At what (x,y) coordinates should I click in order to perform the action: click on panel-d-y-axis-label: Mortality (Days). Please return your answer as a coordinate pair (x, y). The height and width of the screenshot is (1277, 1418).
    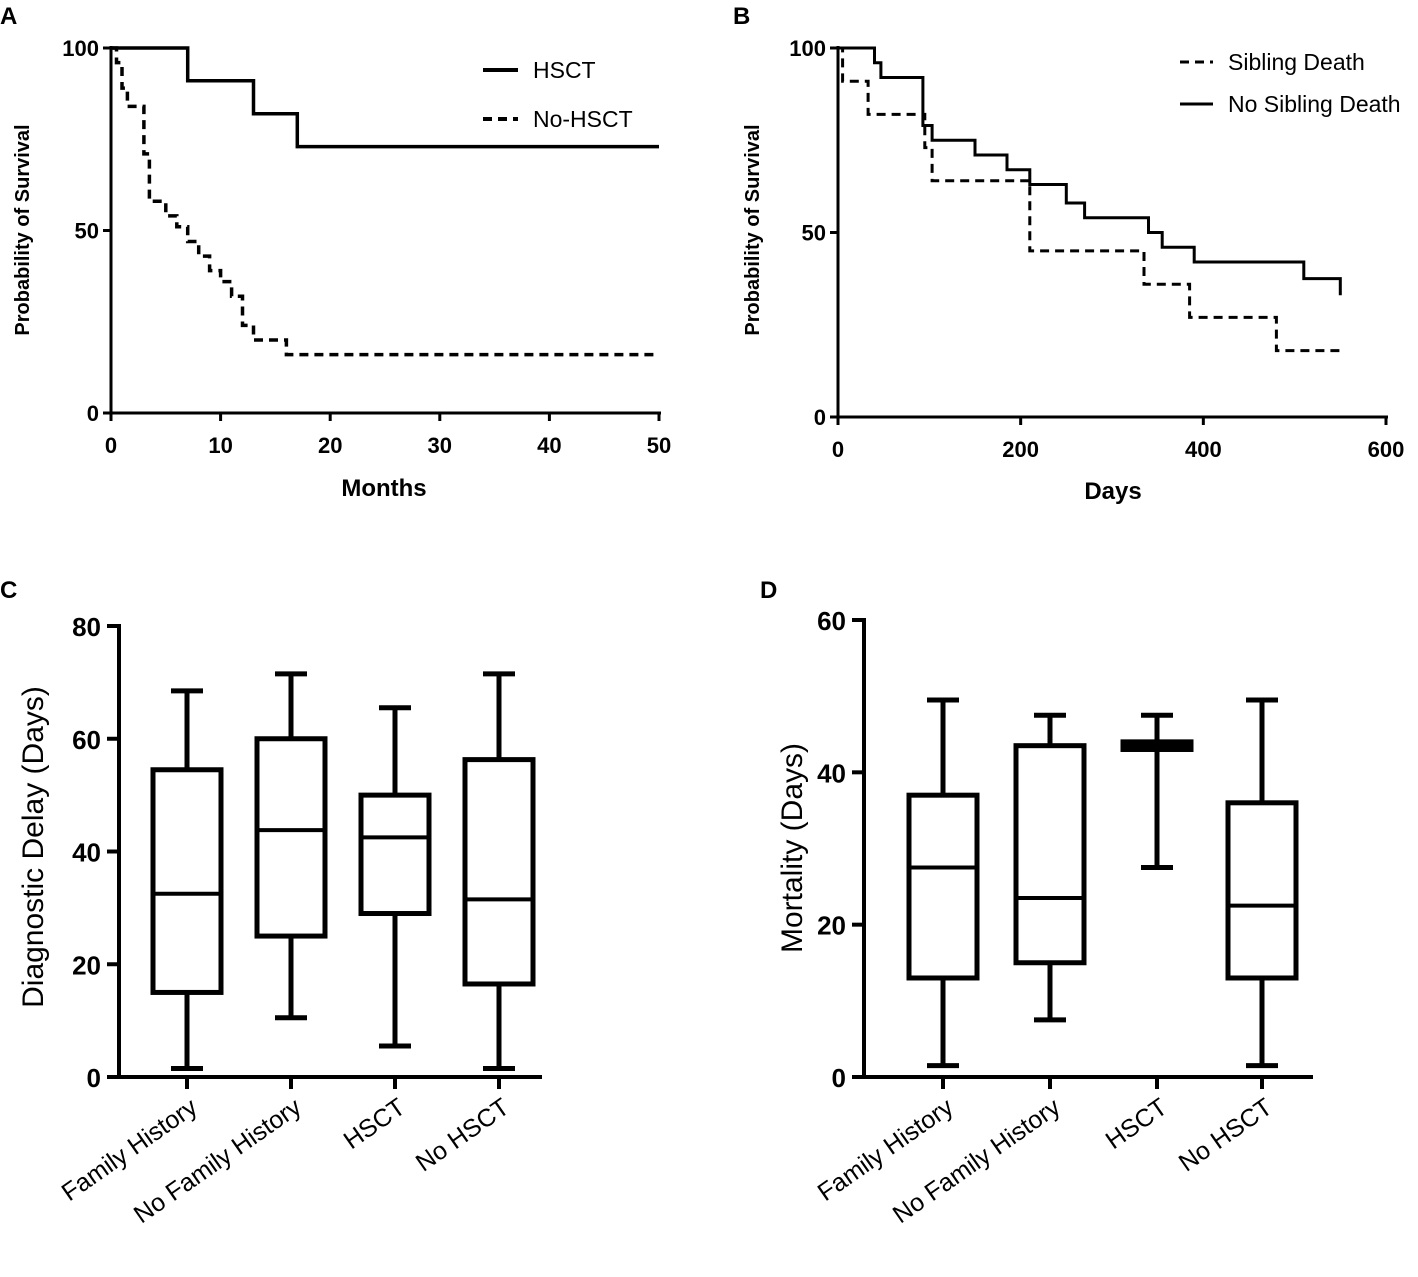
    Looking at the image, I should click on (792, 848).